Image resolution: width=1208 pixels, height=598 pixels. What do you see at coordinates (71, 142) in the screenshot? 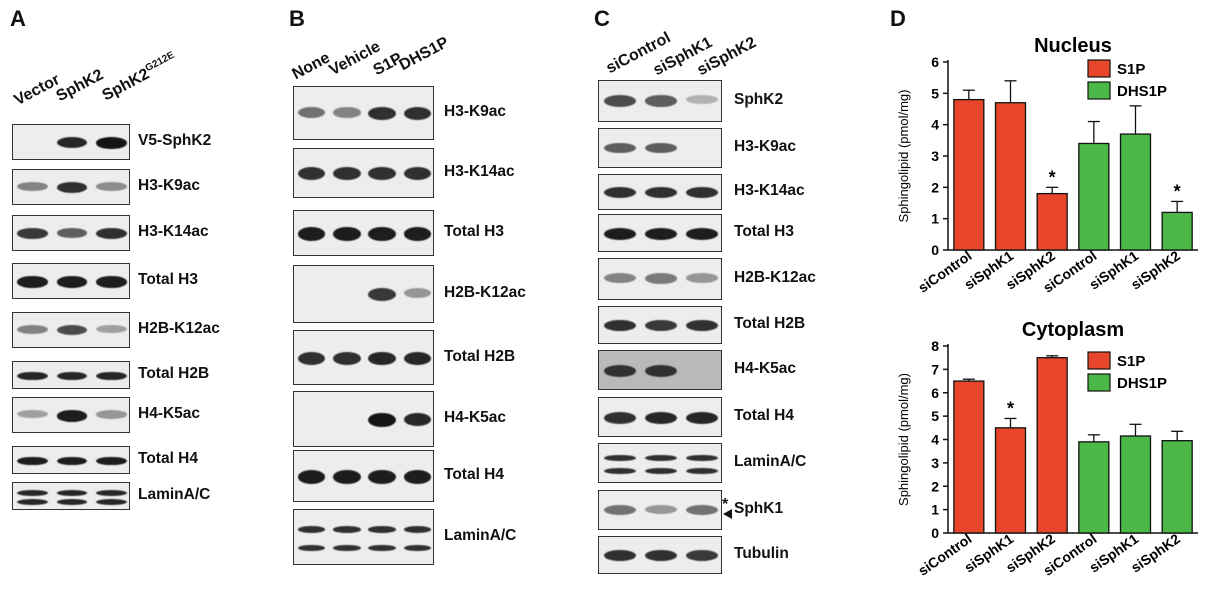
I see `blot-v5-sphk2` at bounding box center [71, 142].